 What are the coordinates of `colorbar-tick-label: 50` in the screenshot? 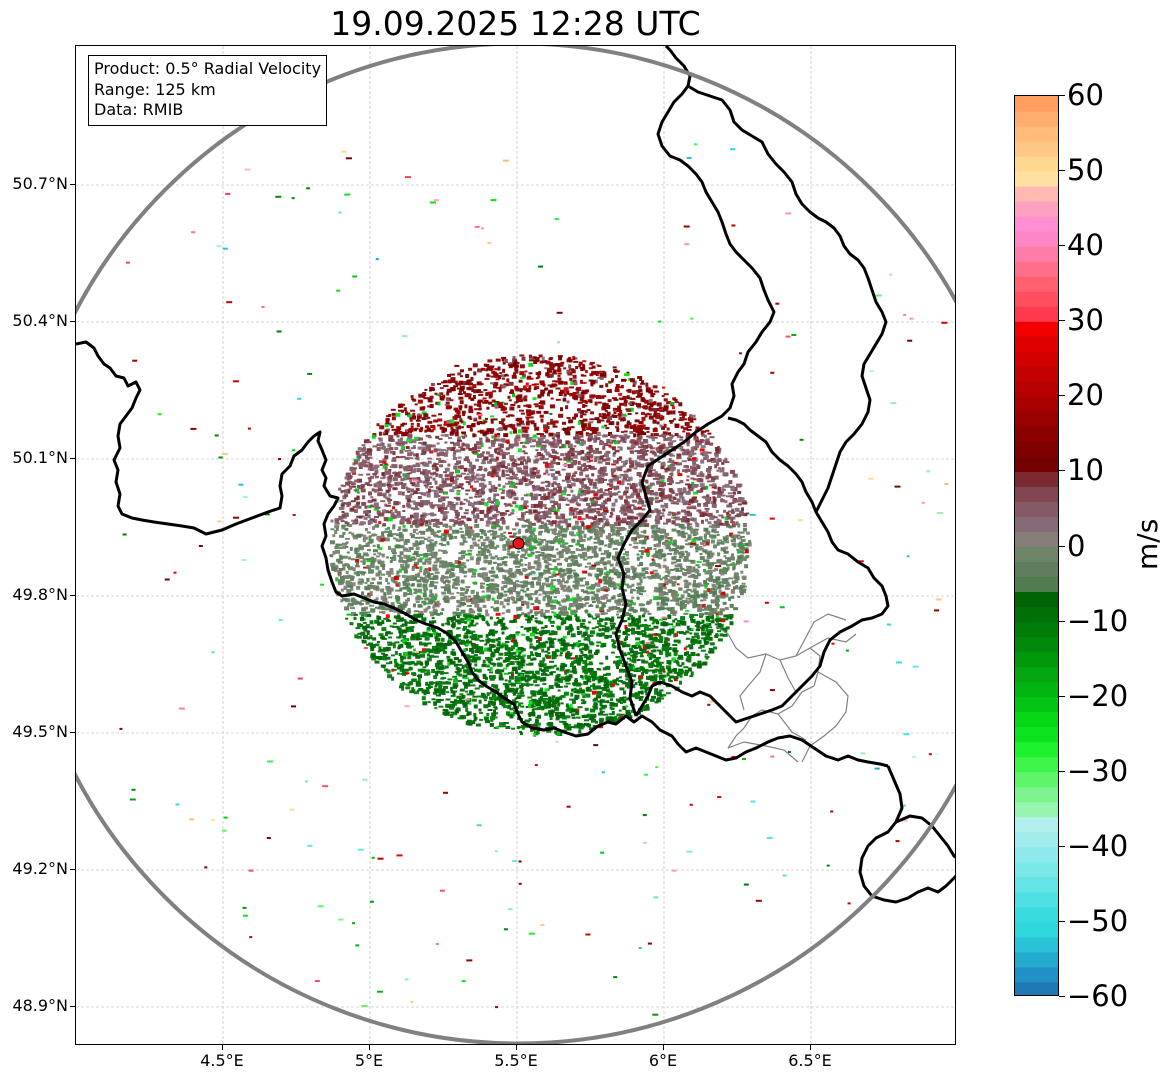 It's located at (1085, 170).